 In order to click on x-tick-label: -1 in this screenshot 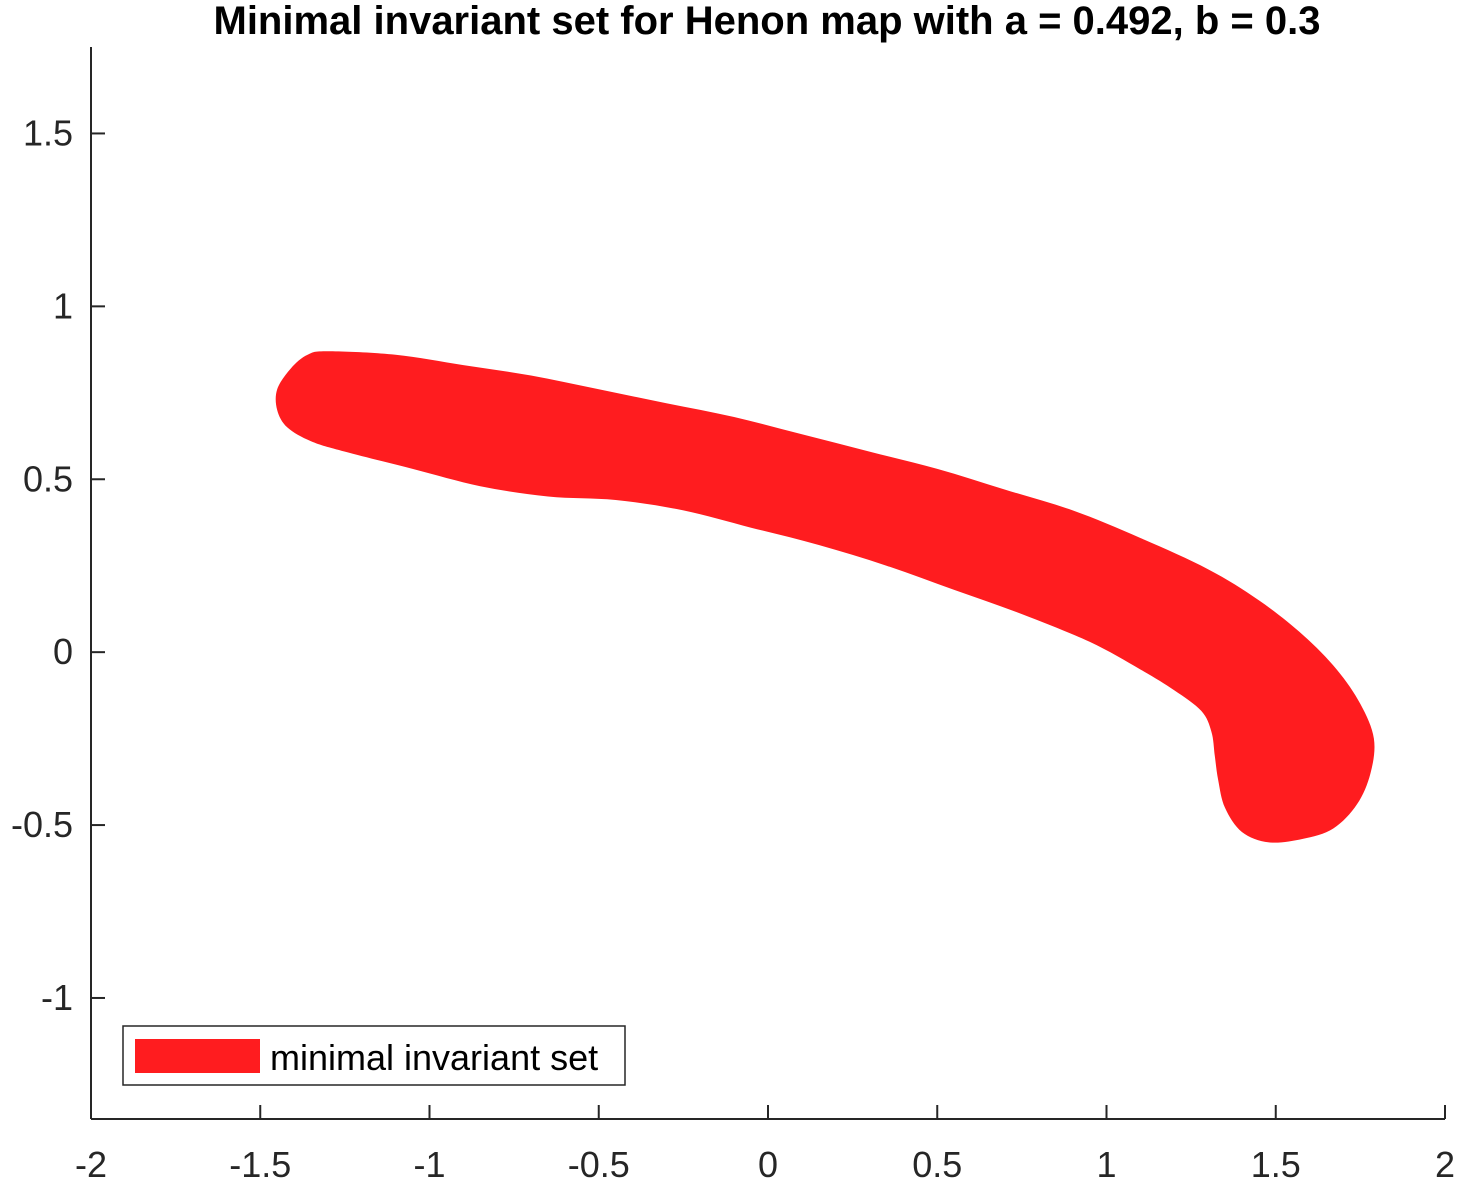, I will do `click(429, 1162)`.